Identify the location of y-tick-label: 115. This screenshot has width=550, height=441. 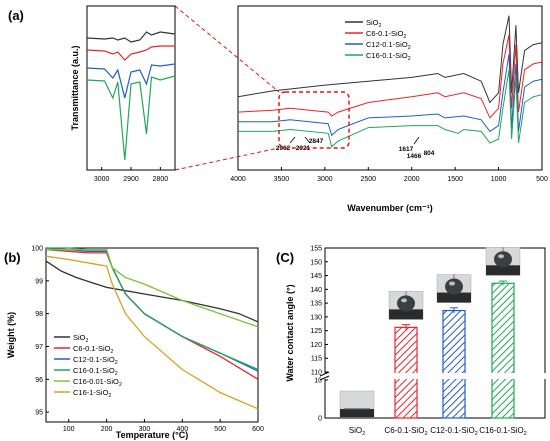
(316, 359).